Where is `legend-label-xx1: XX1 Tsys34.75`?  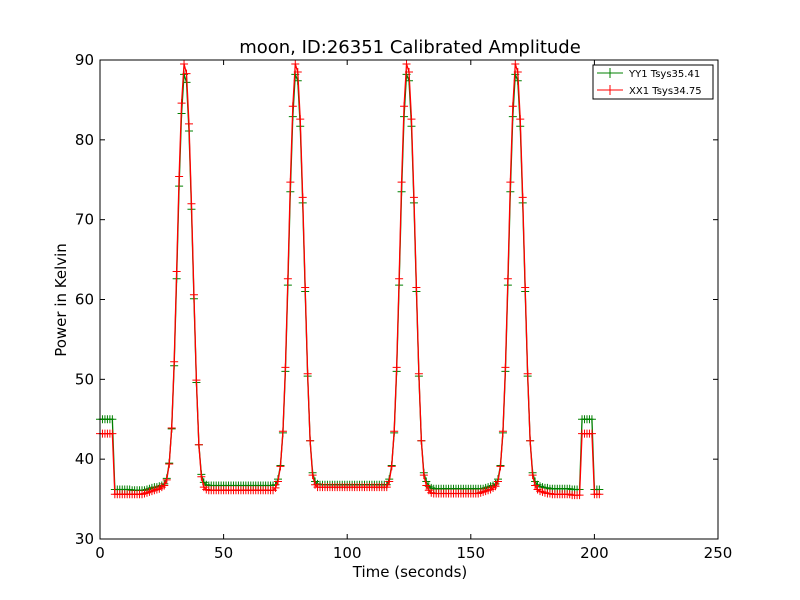 legend-label-xx1: XX1 Tsys34.75 is located at coordinates (665, 91).